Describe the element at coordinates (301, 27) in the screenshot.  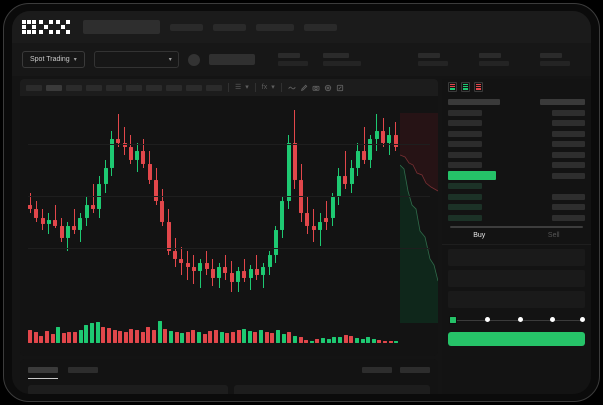
I see `top-navigation-bar` at that location.